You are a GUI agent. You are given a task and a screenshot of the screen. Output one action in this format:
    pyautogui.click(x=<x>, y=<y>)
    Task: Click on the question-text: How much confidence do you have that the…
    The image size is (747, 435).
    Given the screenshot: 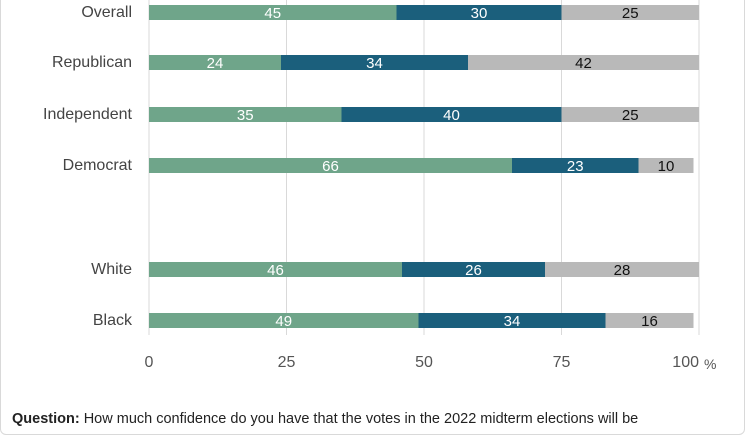 What is the action you would take?
    pyautogui.click(x=361, y=419)
    